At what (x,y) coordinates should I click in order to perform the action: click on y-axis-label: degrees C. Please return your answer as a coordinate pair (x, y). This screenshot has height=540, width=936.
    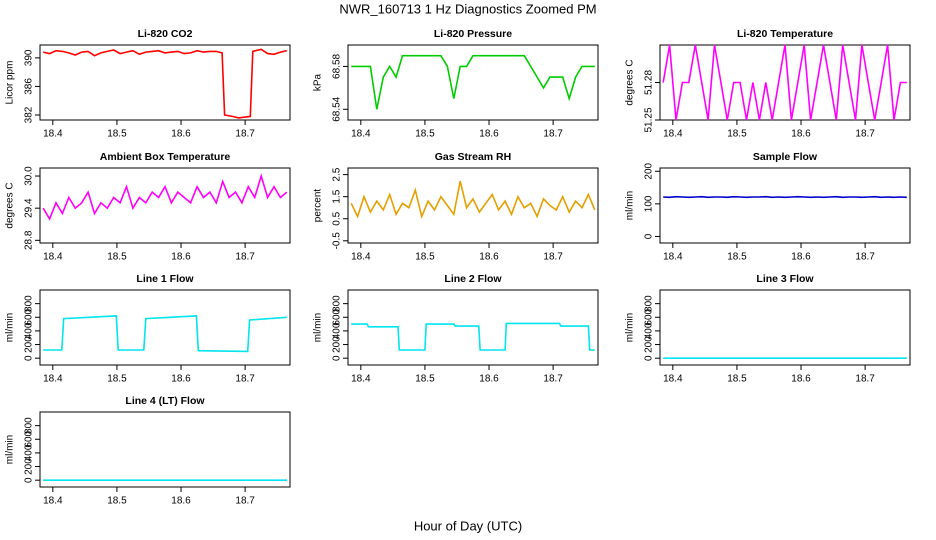
    Looking at the image, I should click on (10, 205).